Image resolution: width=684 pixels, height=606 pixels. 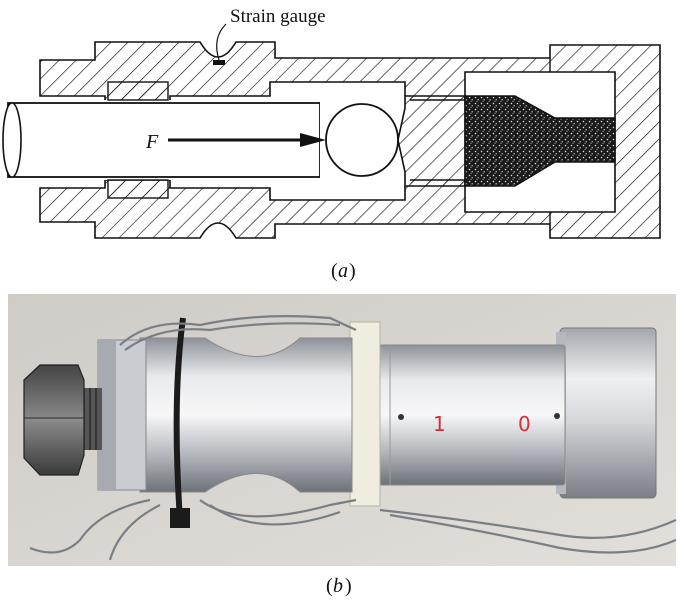 What do you see at coordinates (180, 518) in the screenshot?
I see `cable-tie-head` at bounding box center [180, 518].